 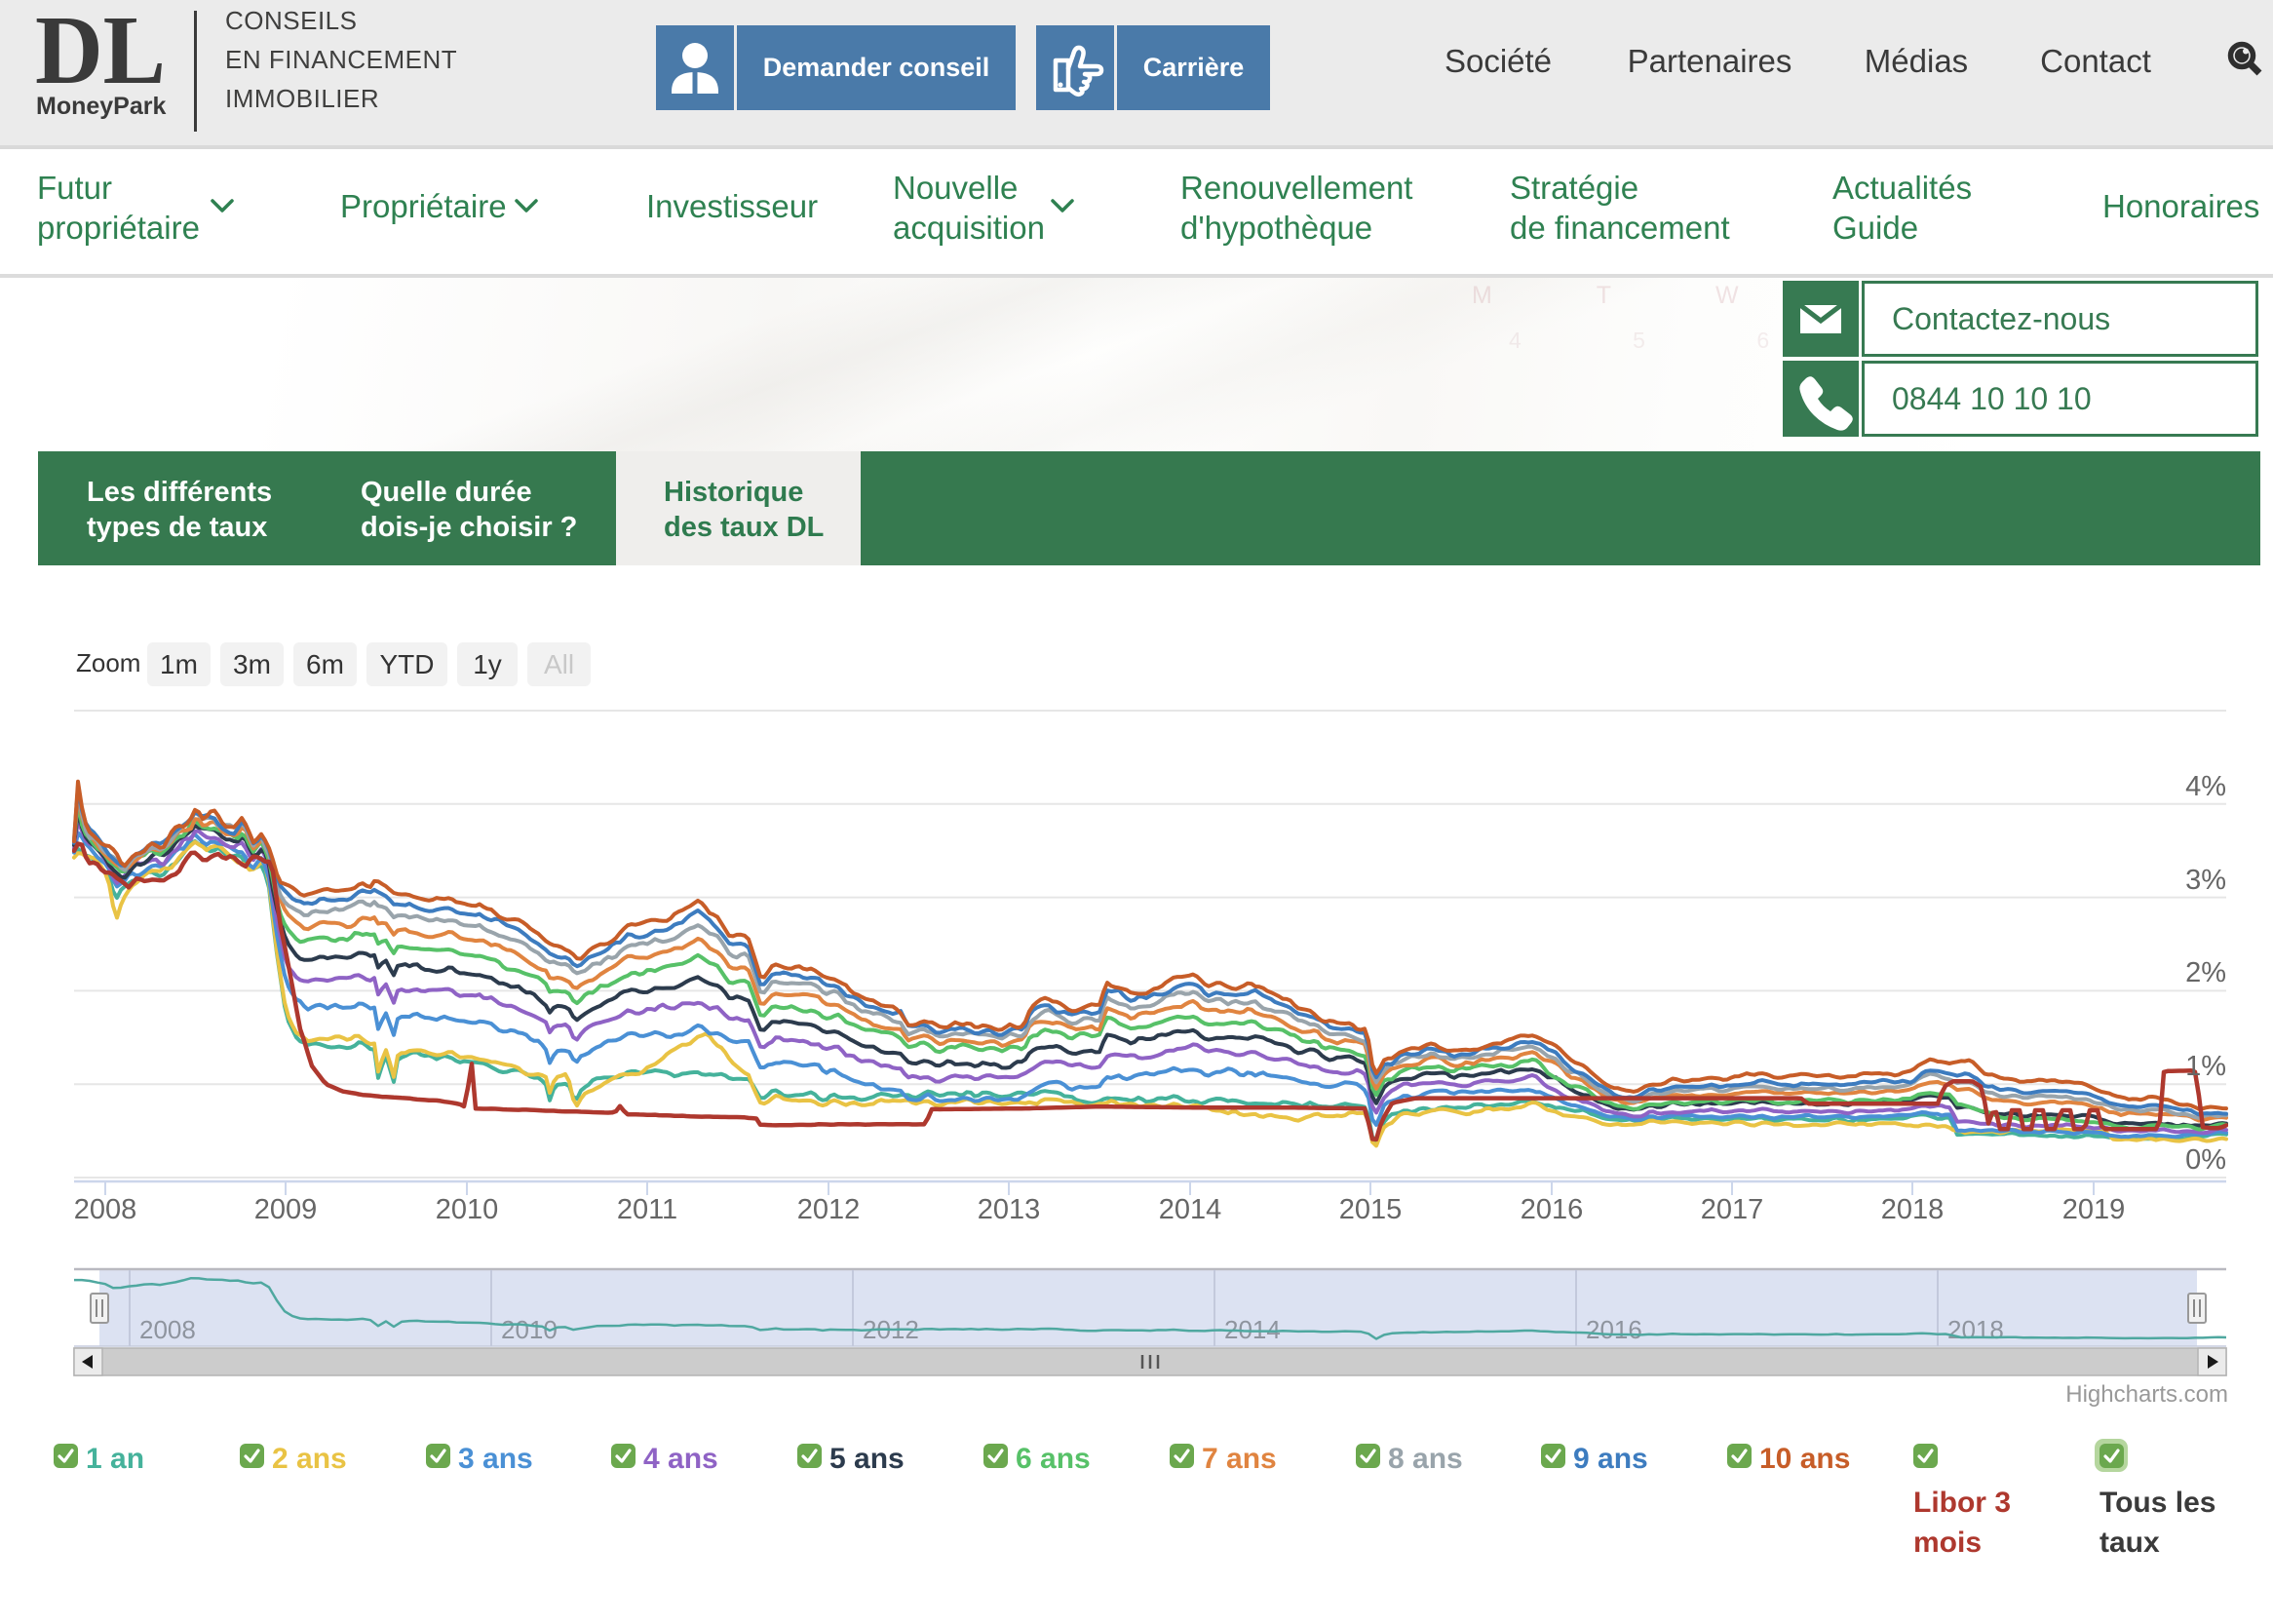 I want to click on svg-text: 2012, so click(x=829, y=1210).